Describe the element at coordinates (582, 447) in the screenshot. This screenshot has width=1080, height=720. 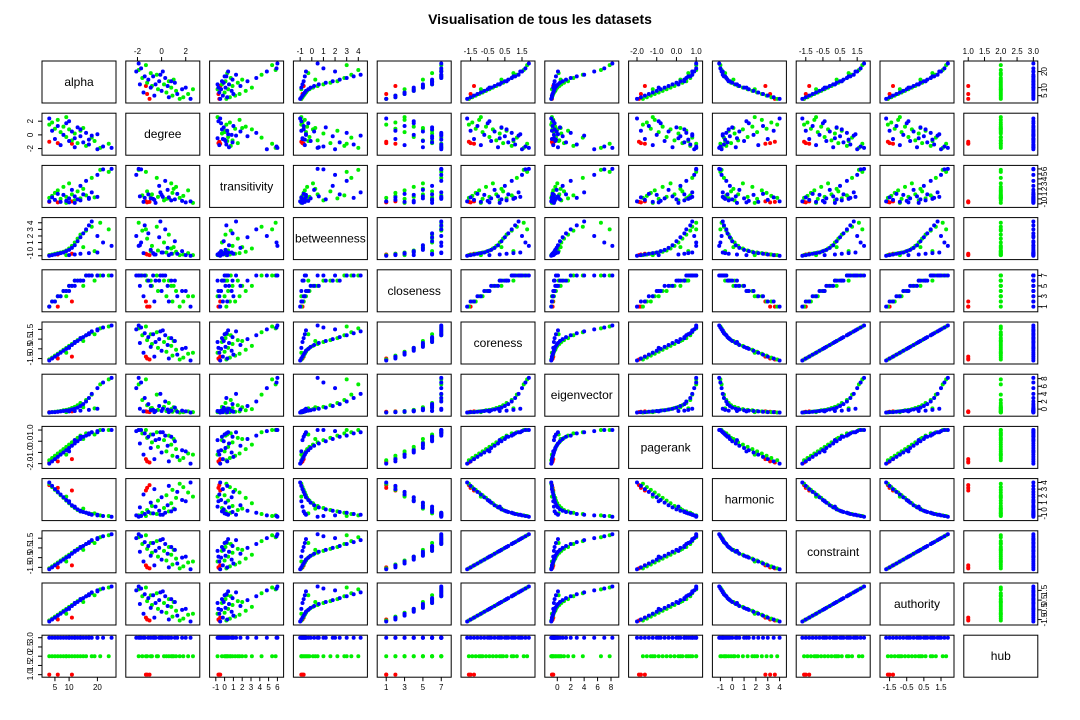
I see `scatter-panel-pagerank-vs-eigenvector` at that location.